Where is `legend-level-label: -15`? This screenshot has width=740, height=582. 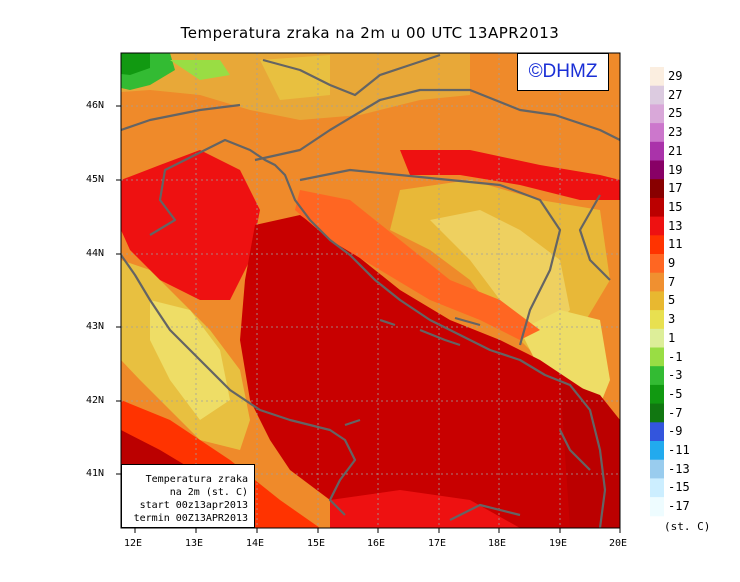
legend-level-label: -15 is located at coordinates (679, 487).